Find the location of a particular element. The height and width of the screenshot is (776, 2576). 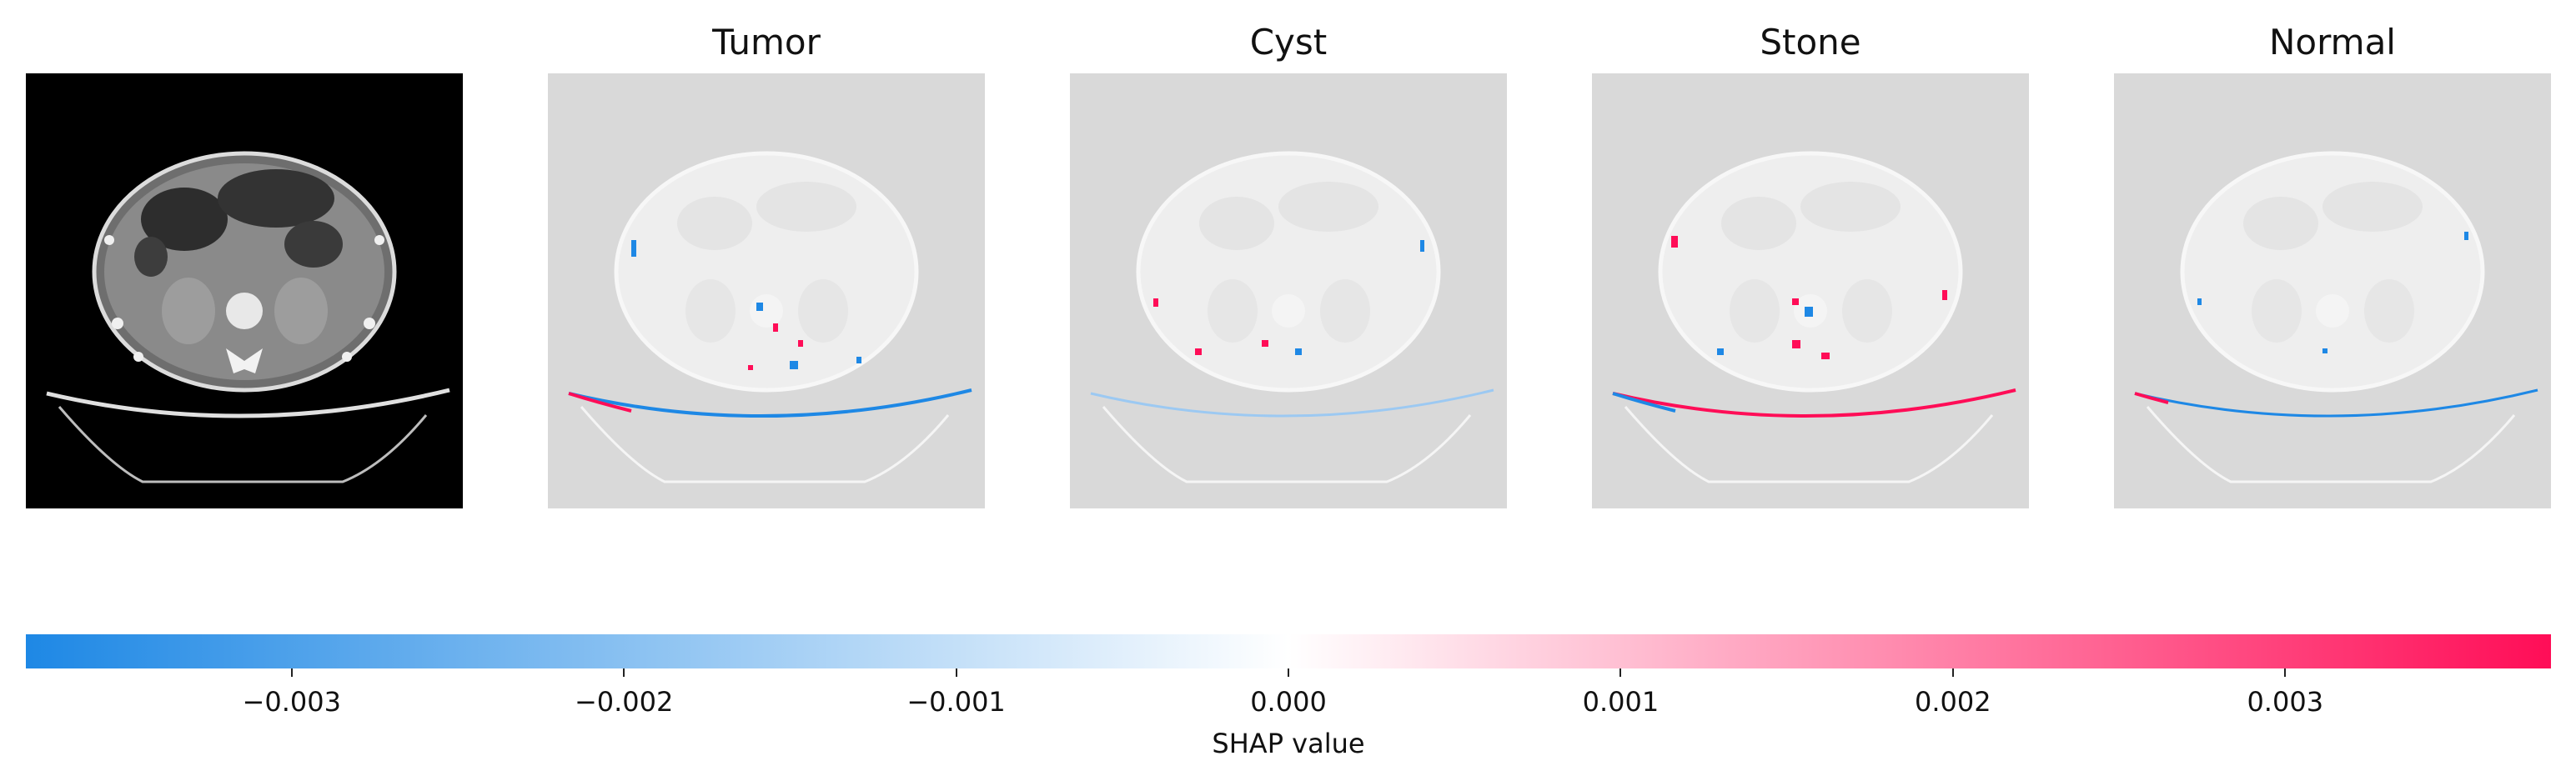

shap-map-stone is located at coordinates (1810, 290).